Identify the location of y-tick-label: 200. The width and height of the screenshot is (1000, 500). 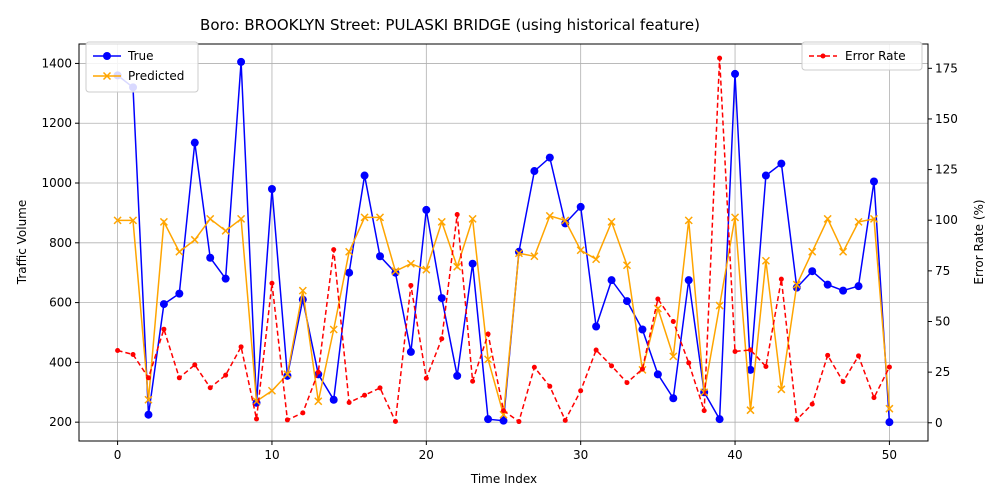
(60, 422).